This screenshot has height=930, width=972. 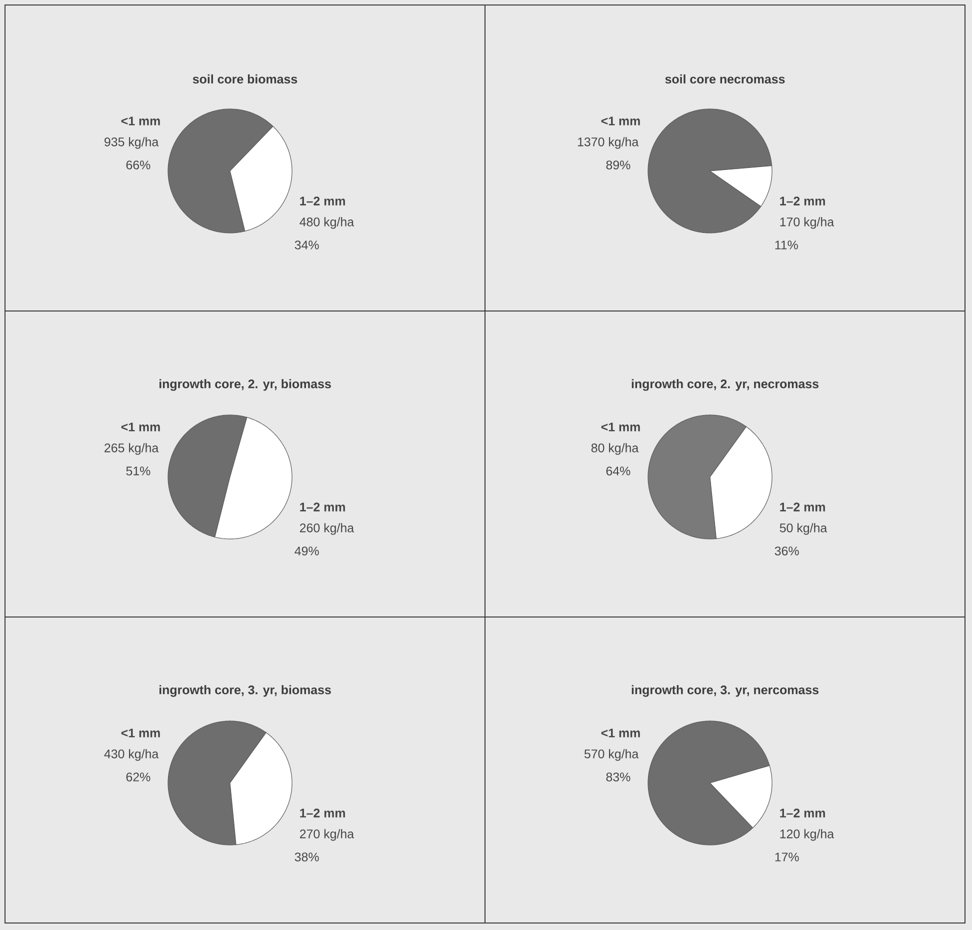 I want to click on data-label: 170 kg/ha, so click(x=807, y=223).